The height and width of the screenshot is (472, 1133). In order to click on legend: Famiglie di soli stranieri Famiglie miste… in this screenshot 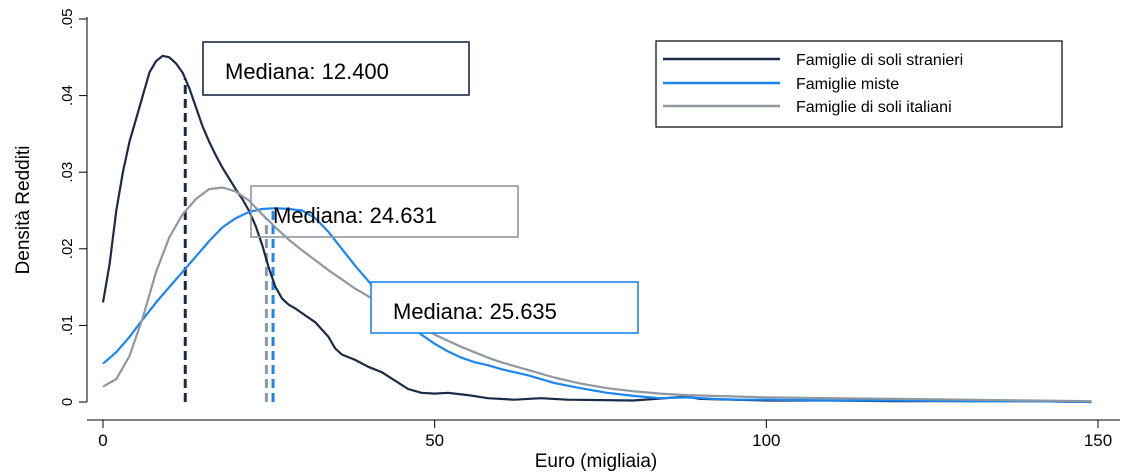, I will do `click(859, 84)`.